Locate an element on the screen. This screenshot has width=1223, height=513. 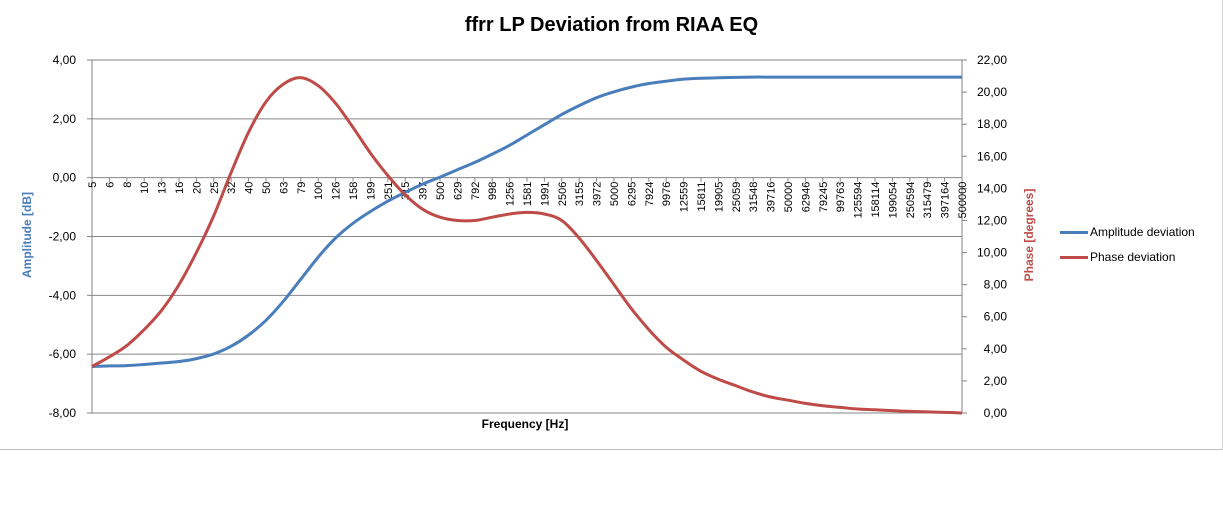
x-tick-label: 126 is located at coordinates (337, 191).